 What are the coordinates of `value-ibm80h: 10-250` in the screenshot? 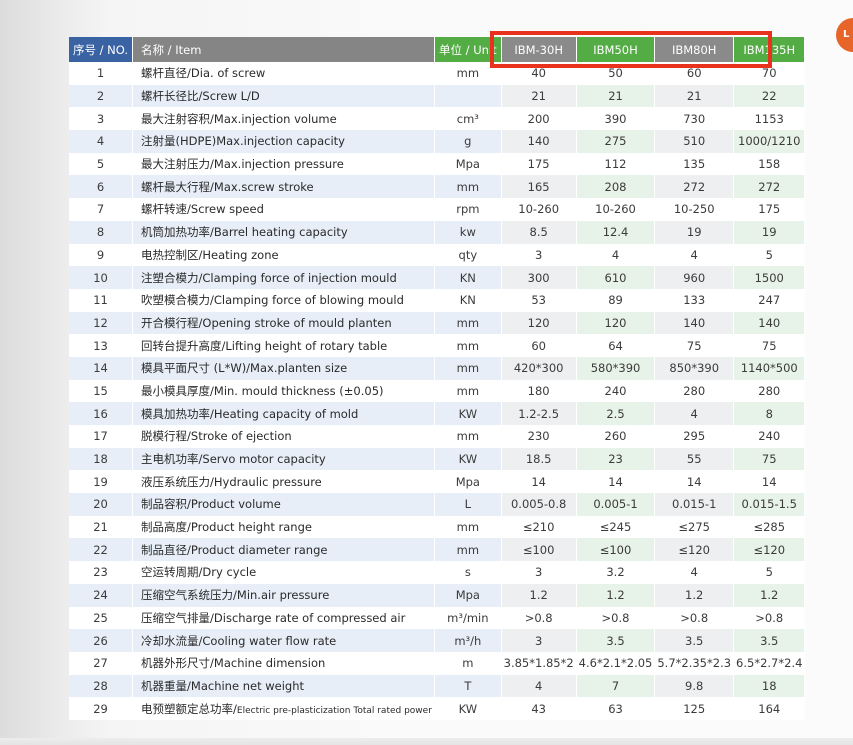 It's located at (694, 209).